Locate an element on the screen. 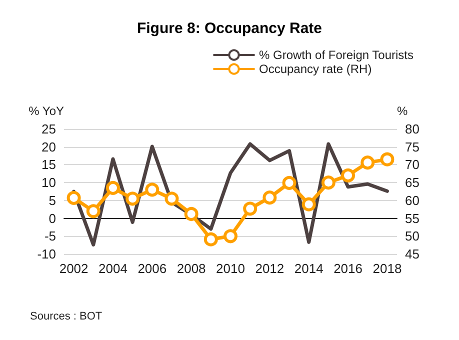  x-tick-label: 2012 is located at coordinates (269, 268).